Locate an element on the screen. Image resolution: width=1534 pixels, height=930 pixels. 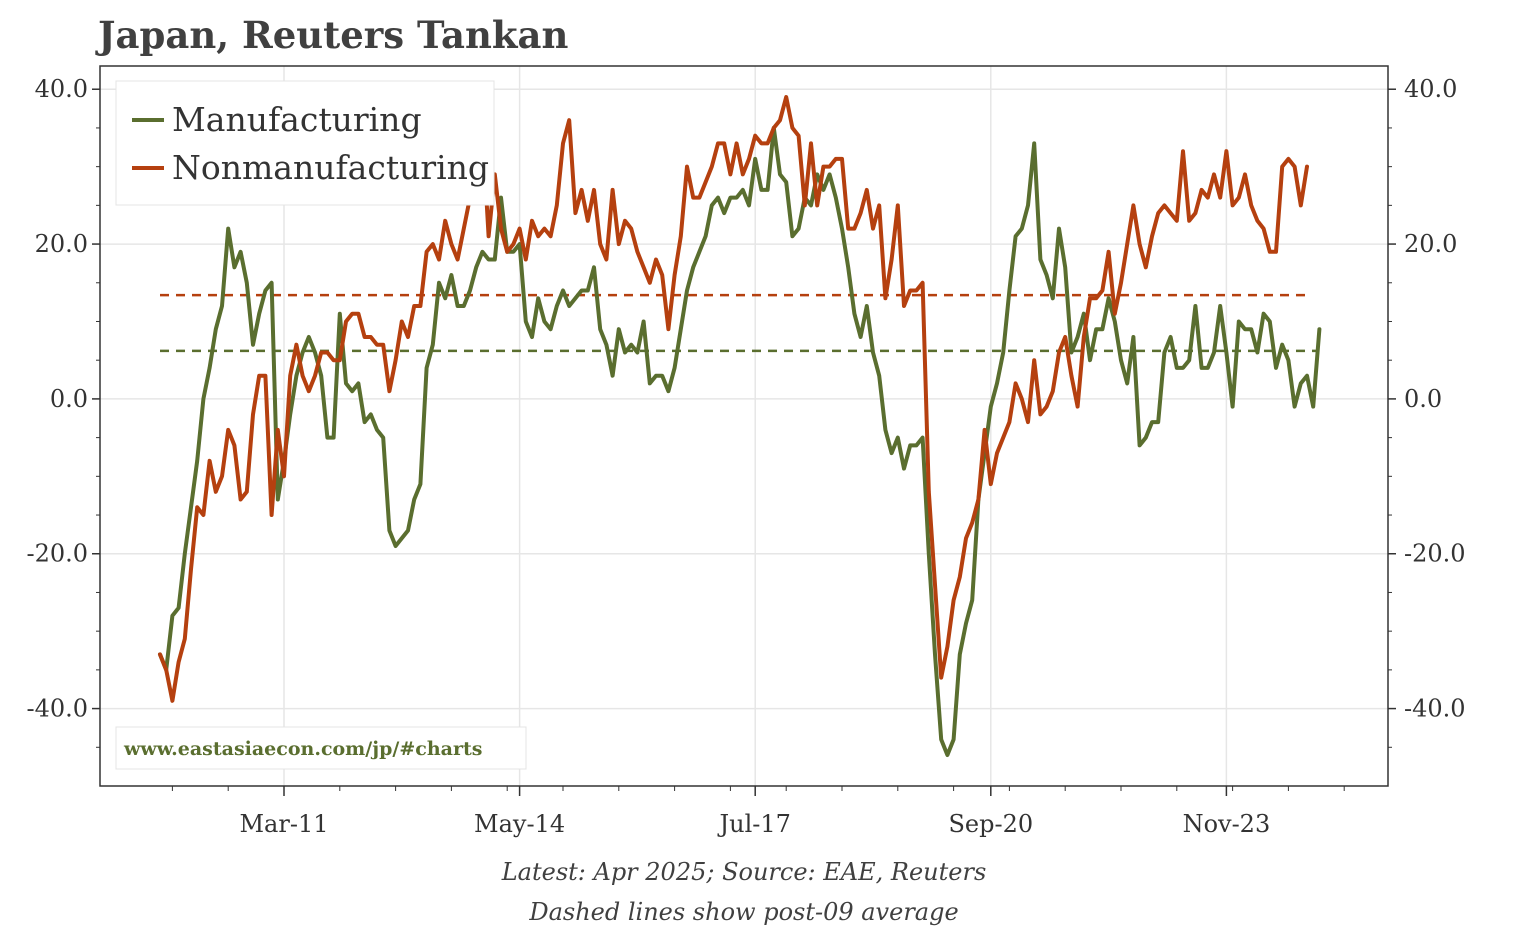
y-tick-label-left: -40.0 is located at coordinates (57, 709).